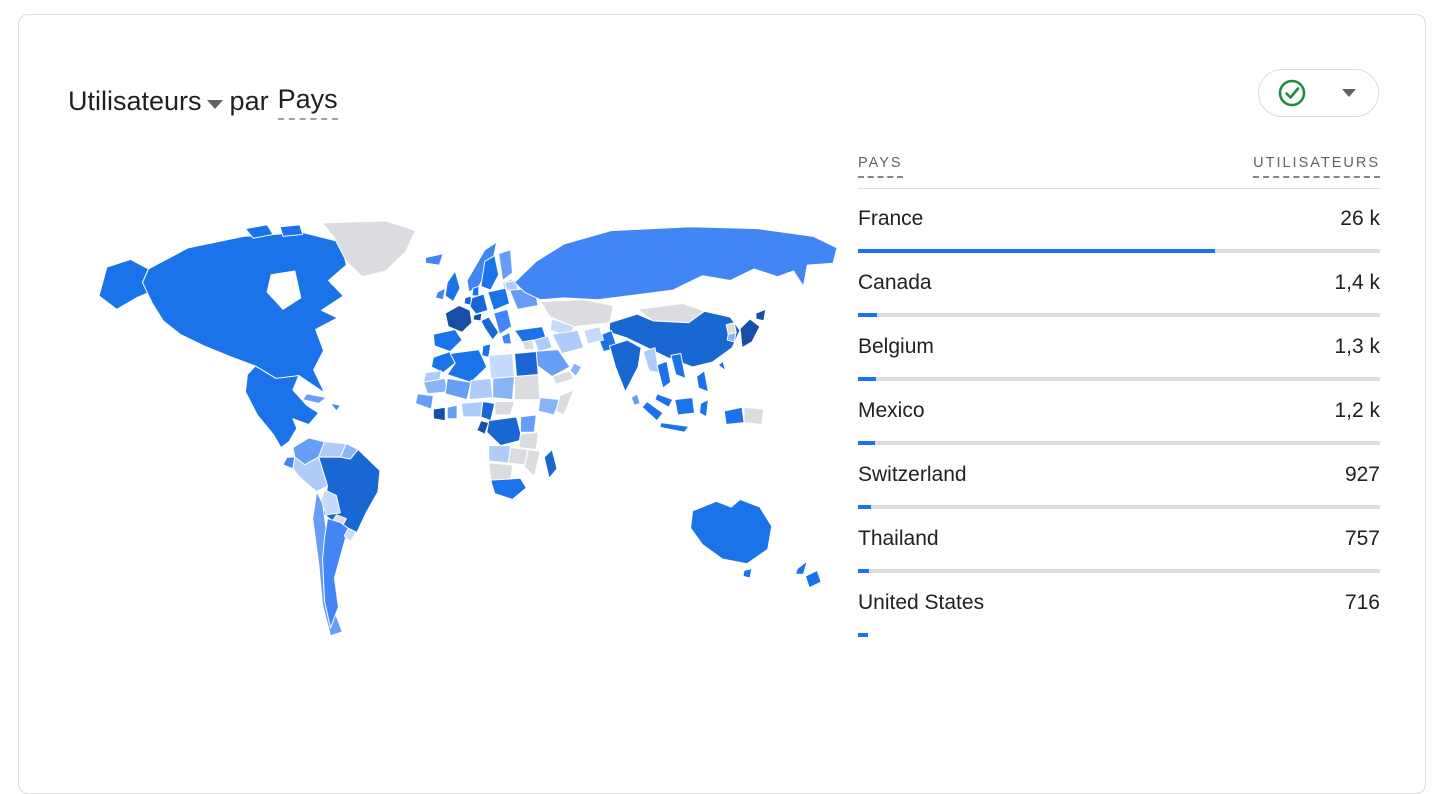 The width and height of the screenshot is (1444, 794). What do you see at coordinates (750, 333) in the screenshot?
I see `map-country-japan` at bounding box center [750, 333].